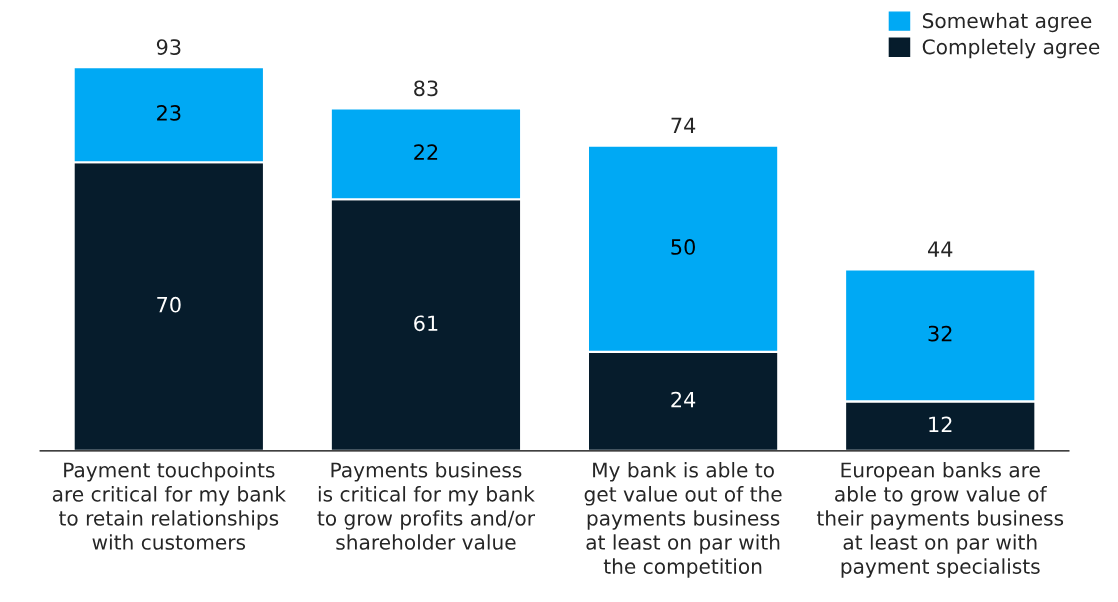 The image size is (1118, 602). What do you see at coordinates (168, 47) in the screenshot?
I see `total-label: 93` at bounding box center [168, 47].